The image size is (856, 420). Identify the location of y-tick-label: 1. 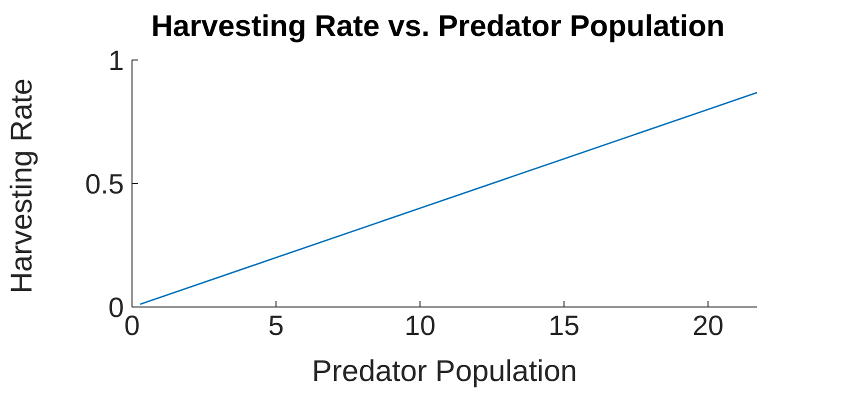
(116, 60).